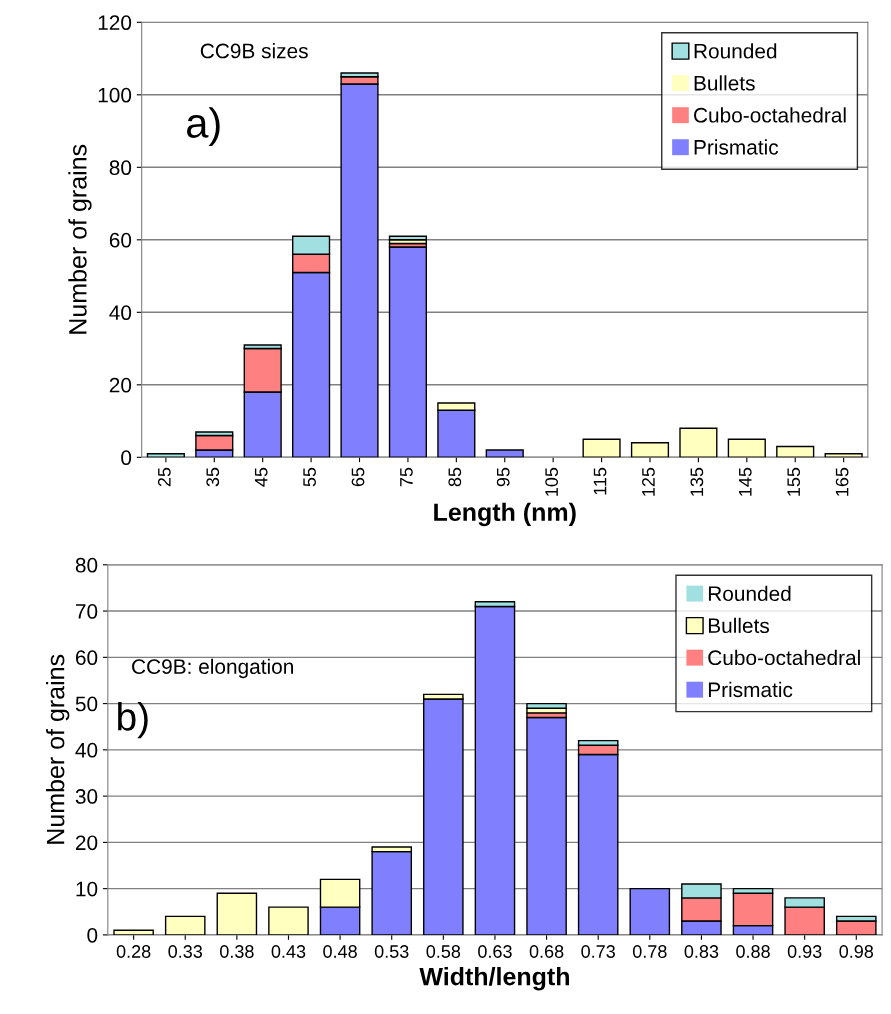 This screenshot has height=1014, width=891. Describe the element at coordinates (86, 704) in the screenshot. I see `y-tick-label: 50` at that location.